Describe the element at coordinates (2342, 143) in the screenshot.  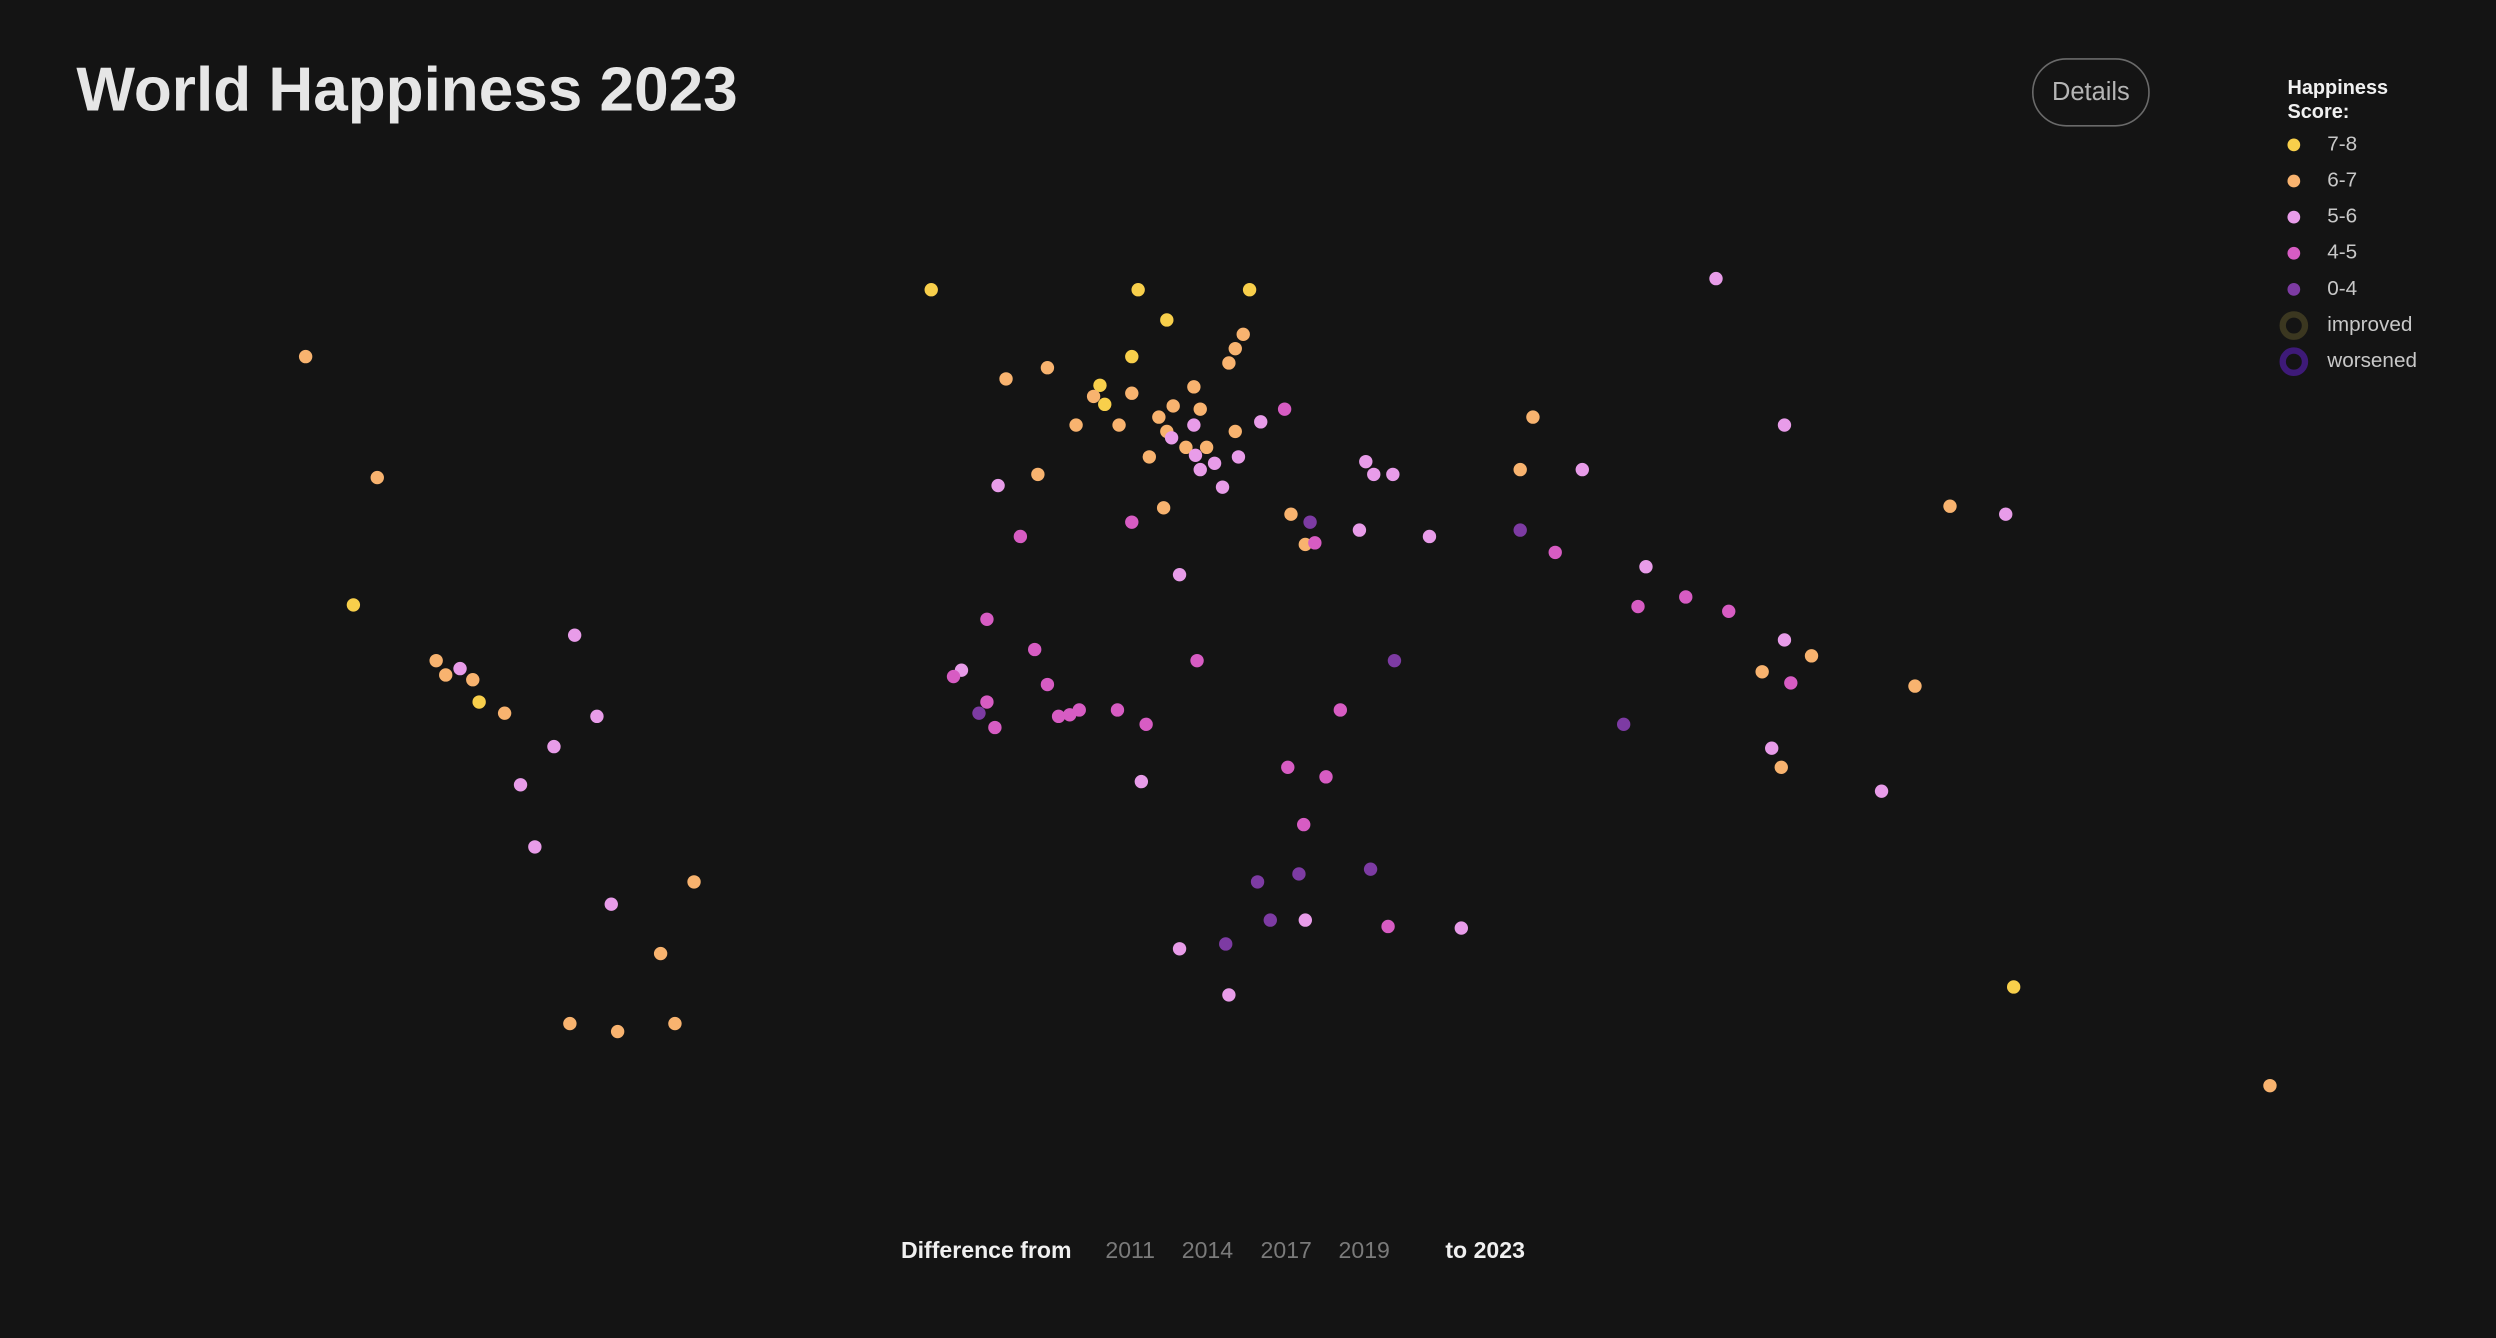
I see `legend-label: 7-8` at that location.